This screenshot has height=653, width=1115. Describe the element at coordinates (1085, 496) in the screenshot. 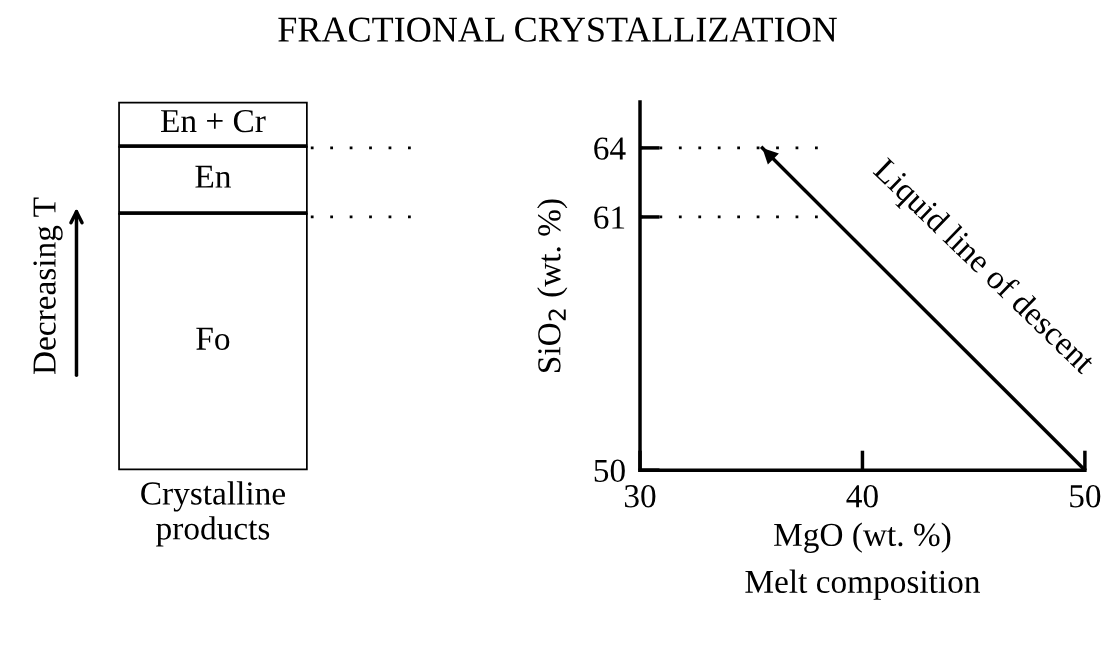

I see `x-tick-label: 50` at that location.